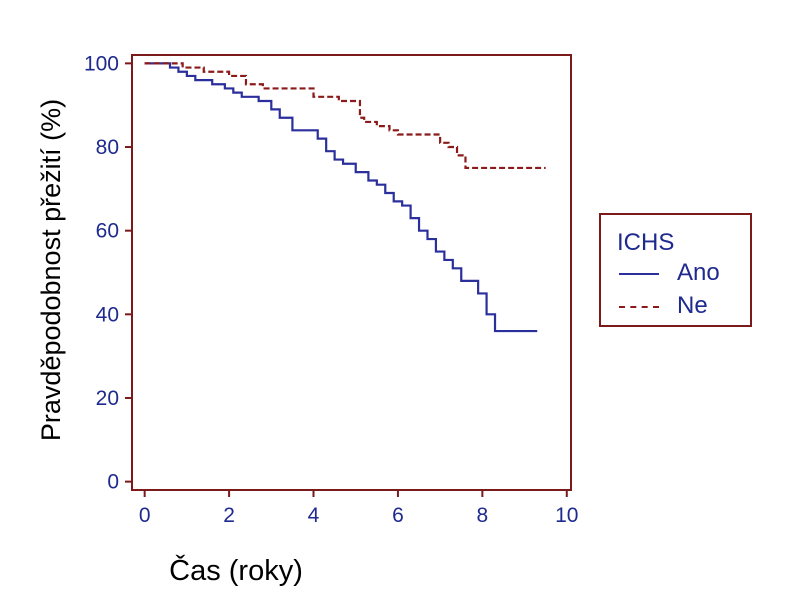 The width and height of the screenshot is (800, 605). I want to click on legend: ICHS Ano Ne, so click(675, 270).